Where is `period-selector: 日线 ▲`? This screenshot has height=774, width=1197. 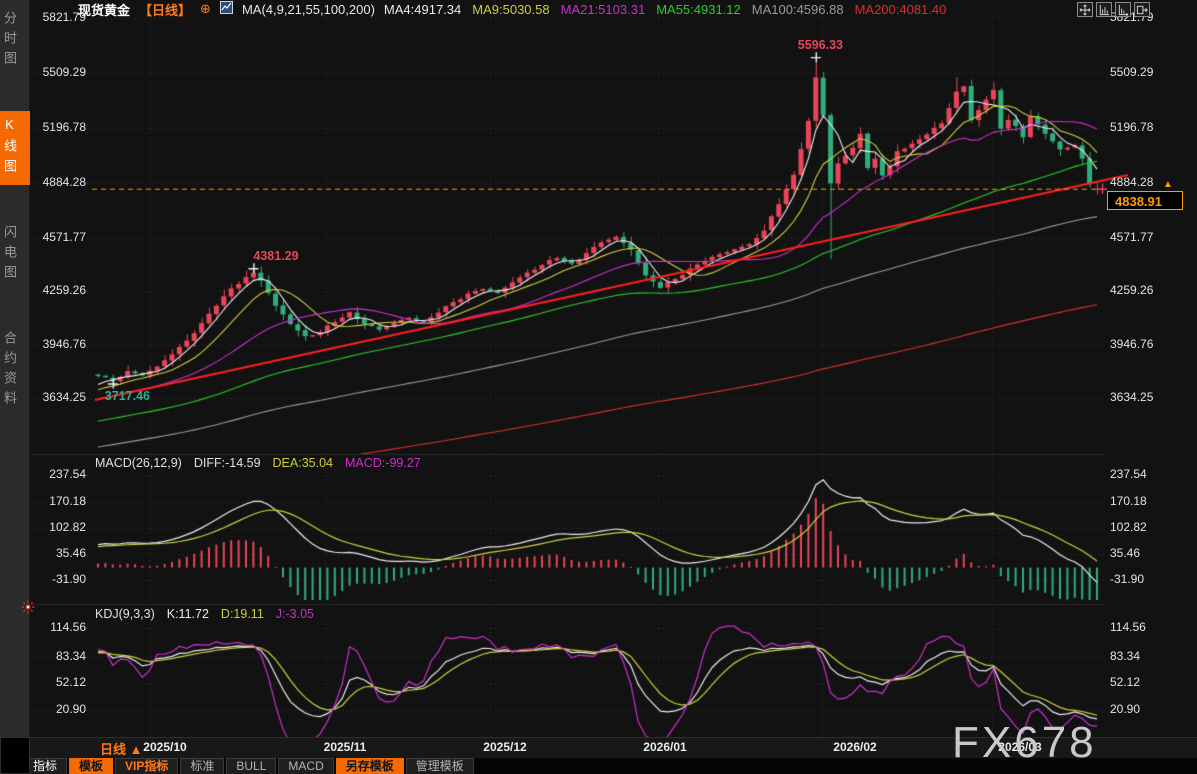
period-selector: 日线 ▲ is located at coordinates (121, 748).